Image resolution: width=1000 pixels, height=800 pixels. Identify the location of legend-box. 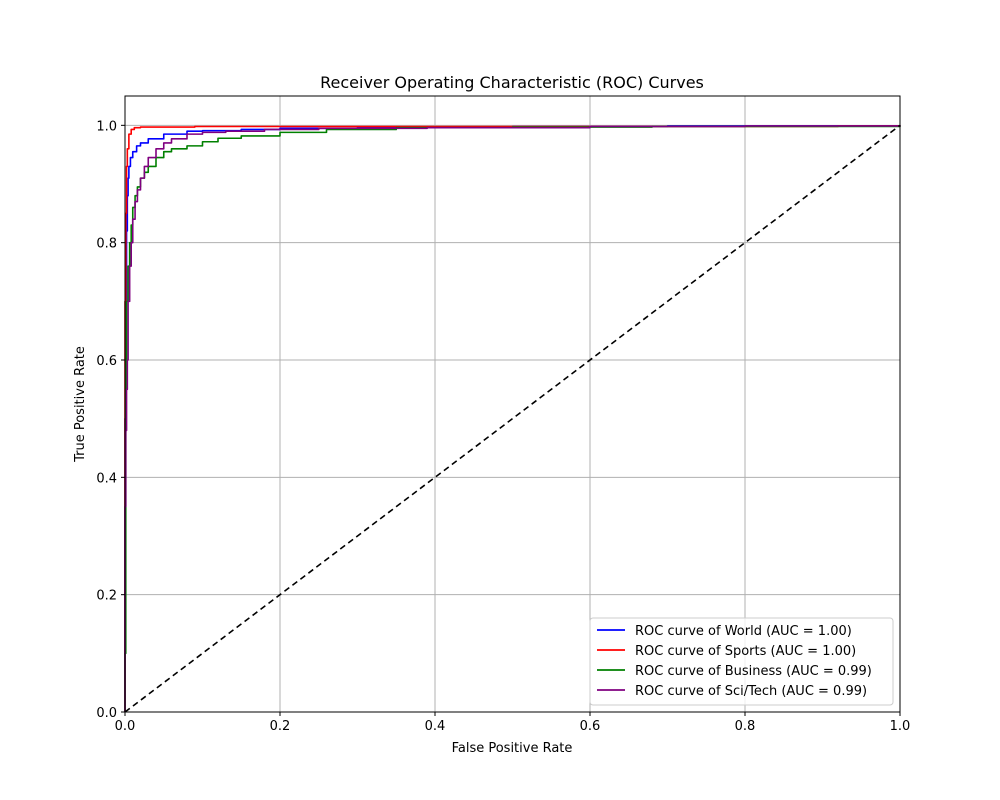
(741, 661).